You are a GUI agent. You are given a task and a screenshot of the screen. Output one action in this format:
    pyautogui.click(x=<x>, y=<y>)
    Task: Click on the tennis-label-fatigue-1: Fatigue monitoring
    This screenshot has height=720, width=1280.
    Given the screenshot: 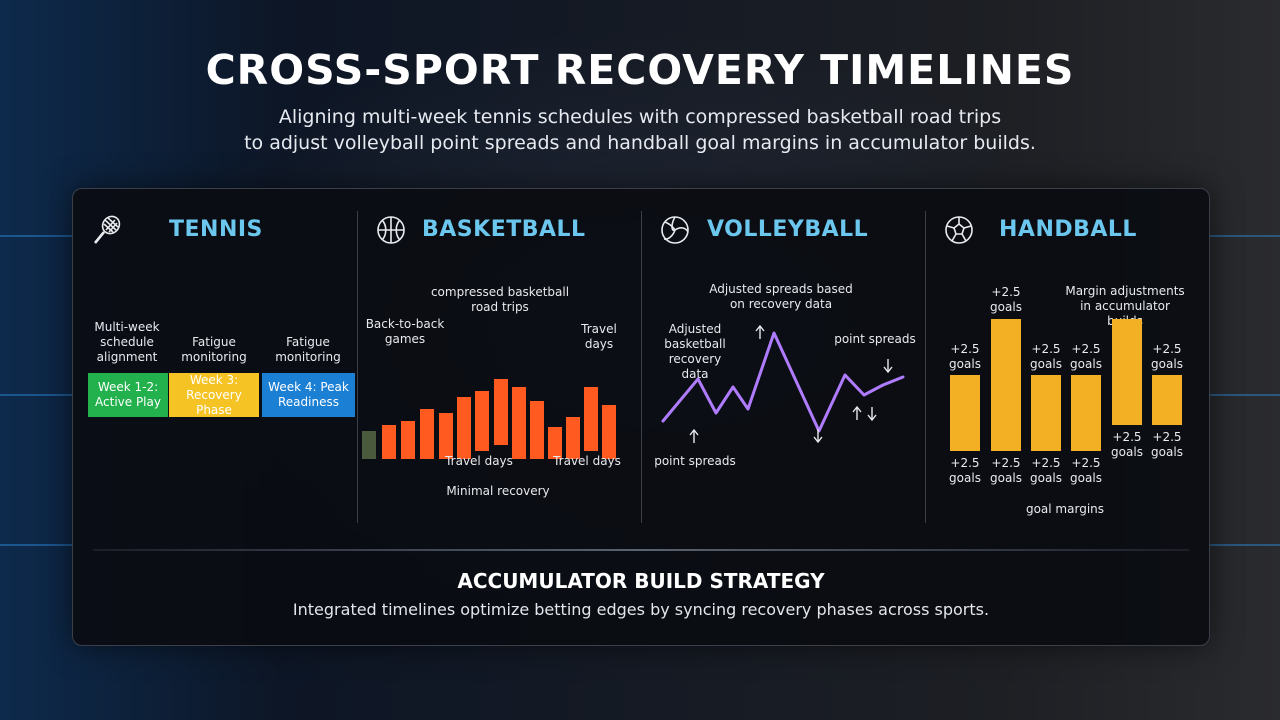 What is the action you would take?
    pyautogui.click(x=214, y=349)
    